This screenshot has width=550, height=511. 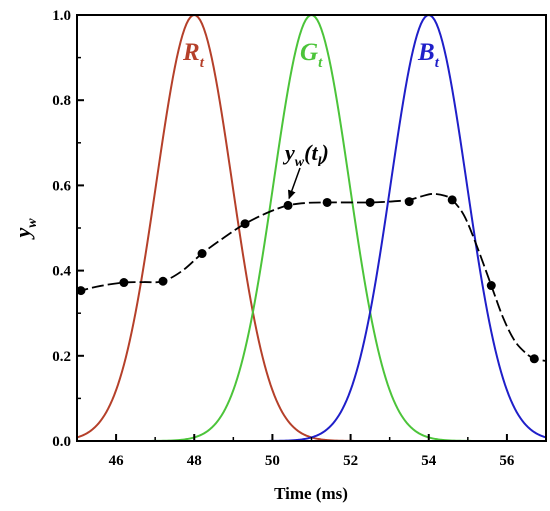 I want to click on x-axis-title: Time (ms), so click(x=311, y=493).